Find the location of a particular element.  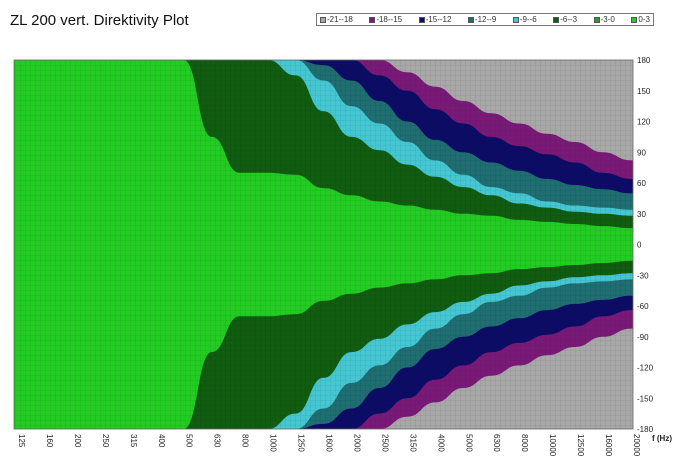

y-tick-label: 150 is located at coordinates (644, 91).